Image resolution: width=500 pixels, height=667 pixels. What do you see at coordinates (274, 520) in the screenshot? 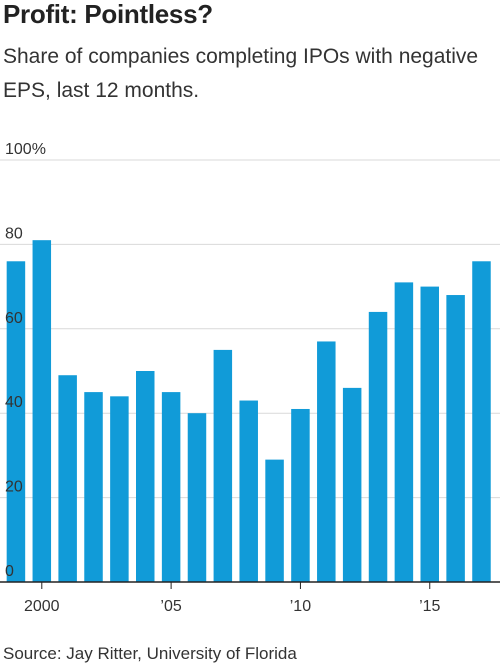
I see `bar-2009` at bounding box center [274, 520].